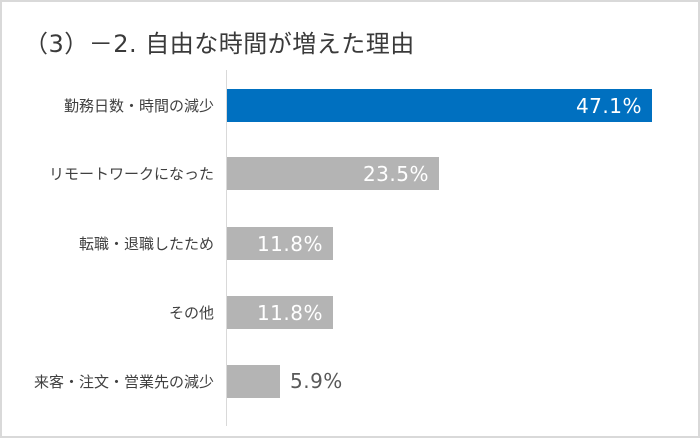  I want to click on chart-title: （3）－2. 自由な時間が増えた理由, so click(219, 44).